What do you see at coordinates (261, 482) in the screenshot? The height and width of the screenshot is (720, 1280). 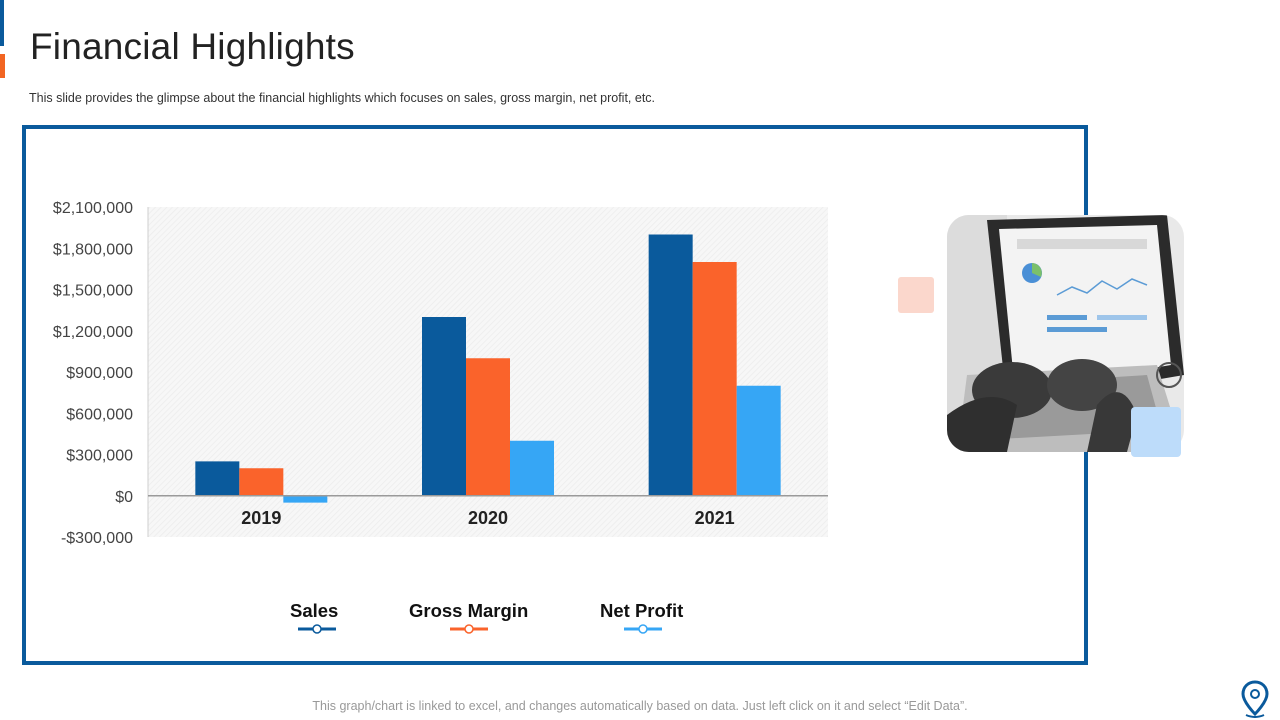 I see `bar-gross-margin-2019` at bounding box center [261, 482].